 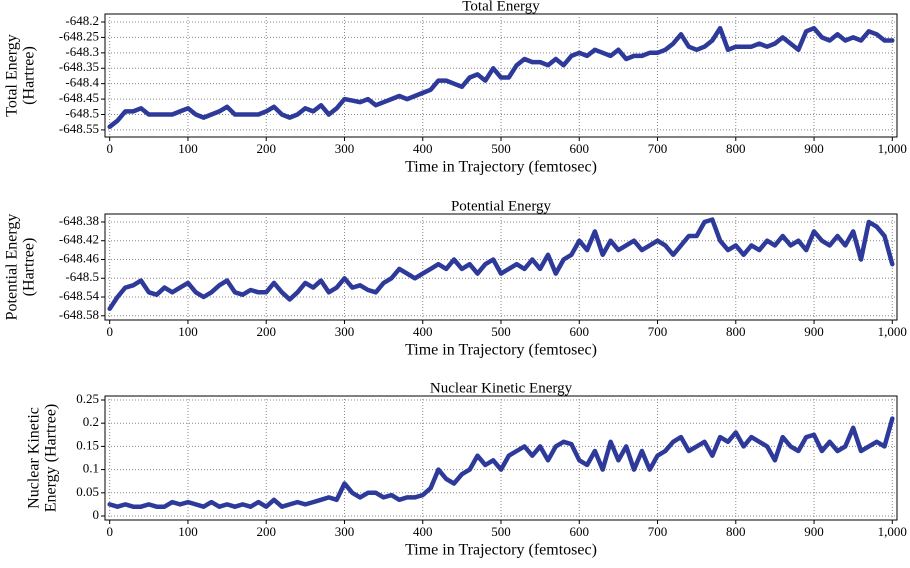 I want to click on y-tick-label: 0.2, so click(x=91, y=421).